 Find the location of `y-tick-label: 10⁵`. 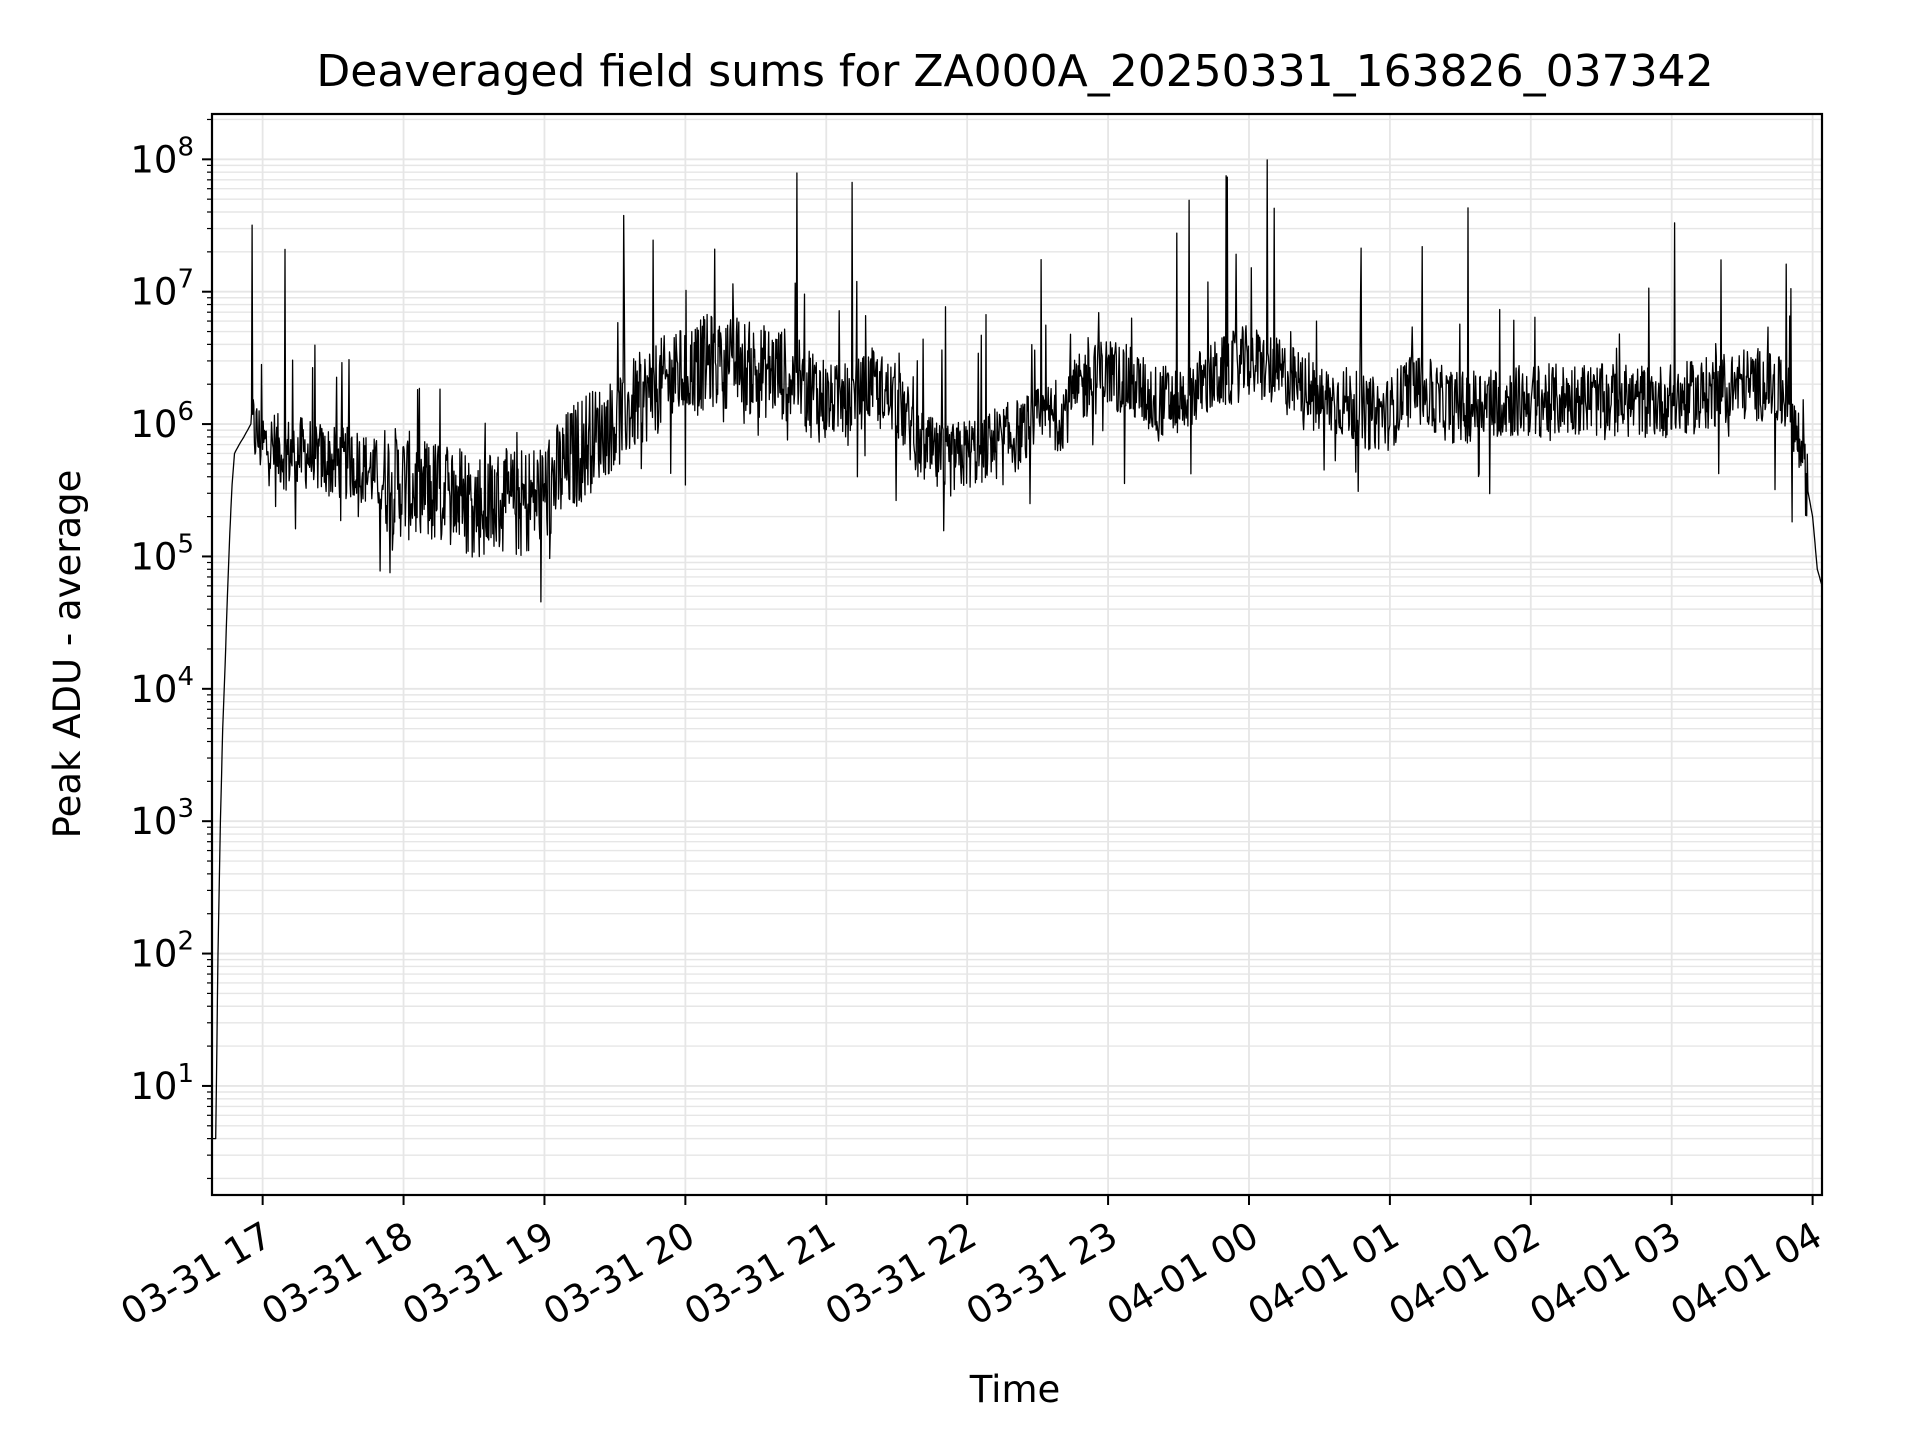

y-tick-label: 10⁵ is located at coordinates (162, 553).